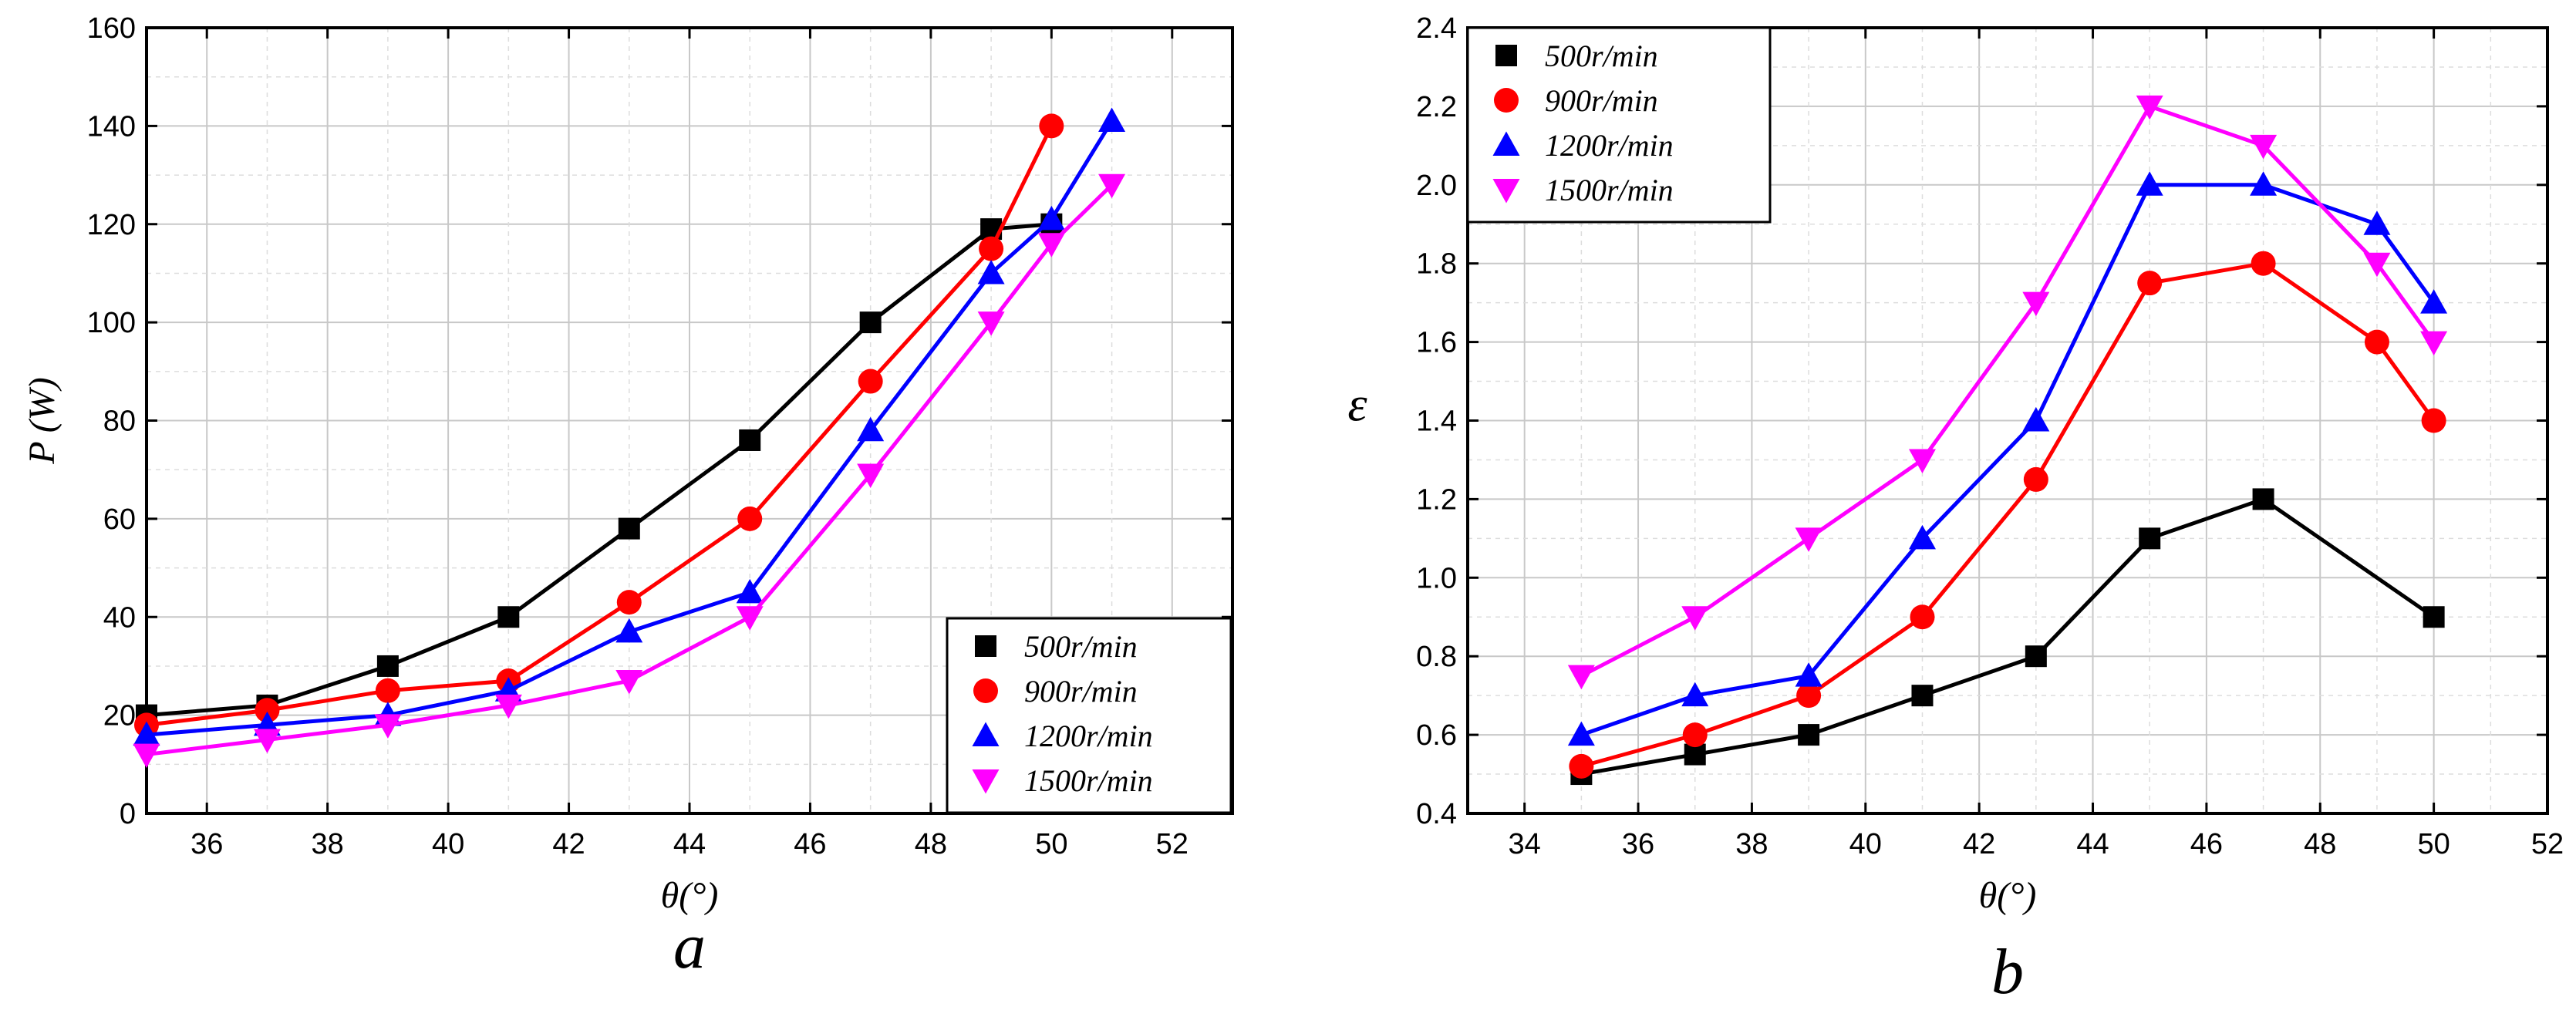 The width and height of the screenshot is (2576, 1010). Describe the element at coordinates (1436, 343) in the screenshot. I see `y-tick-label: 1.6` at that location.